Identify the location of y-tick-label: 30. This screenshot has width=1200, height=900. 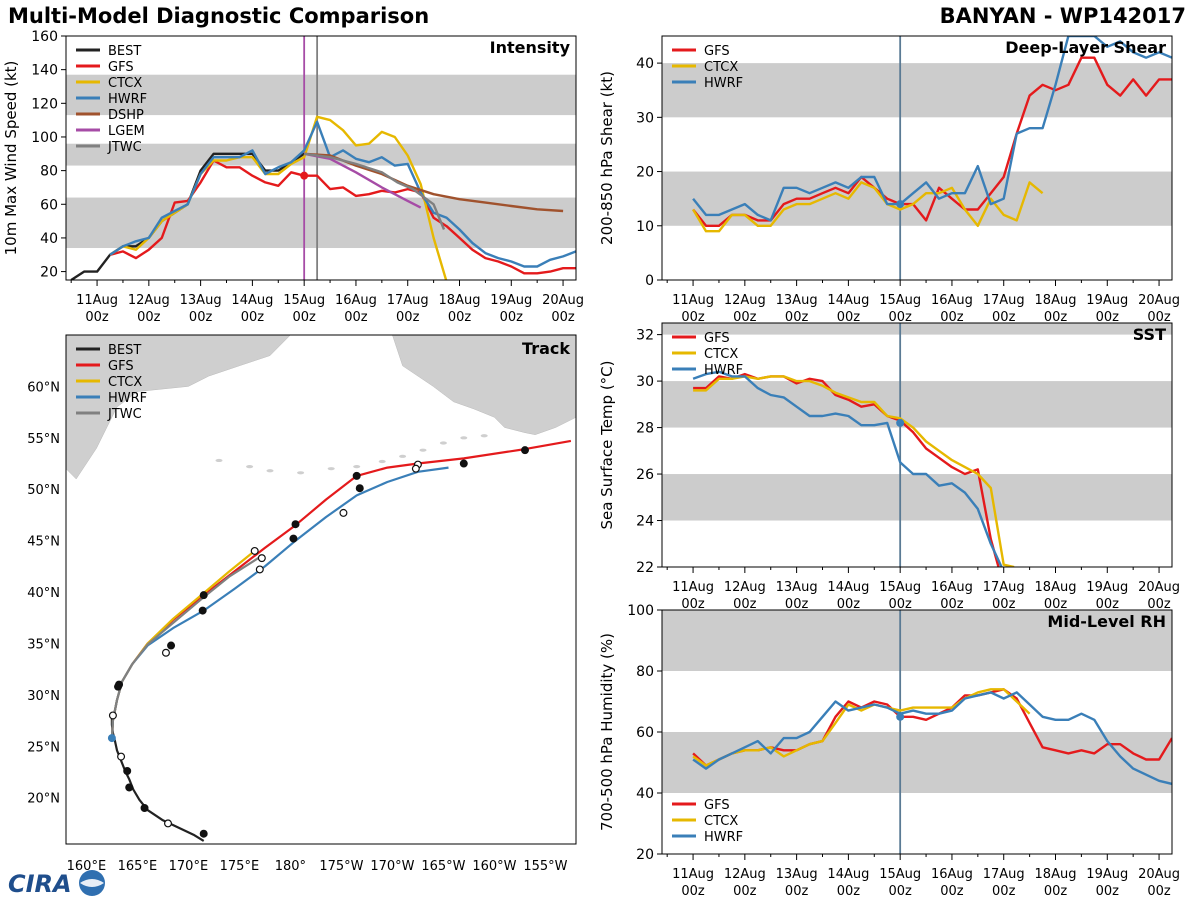
(645, 382).